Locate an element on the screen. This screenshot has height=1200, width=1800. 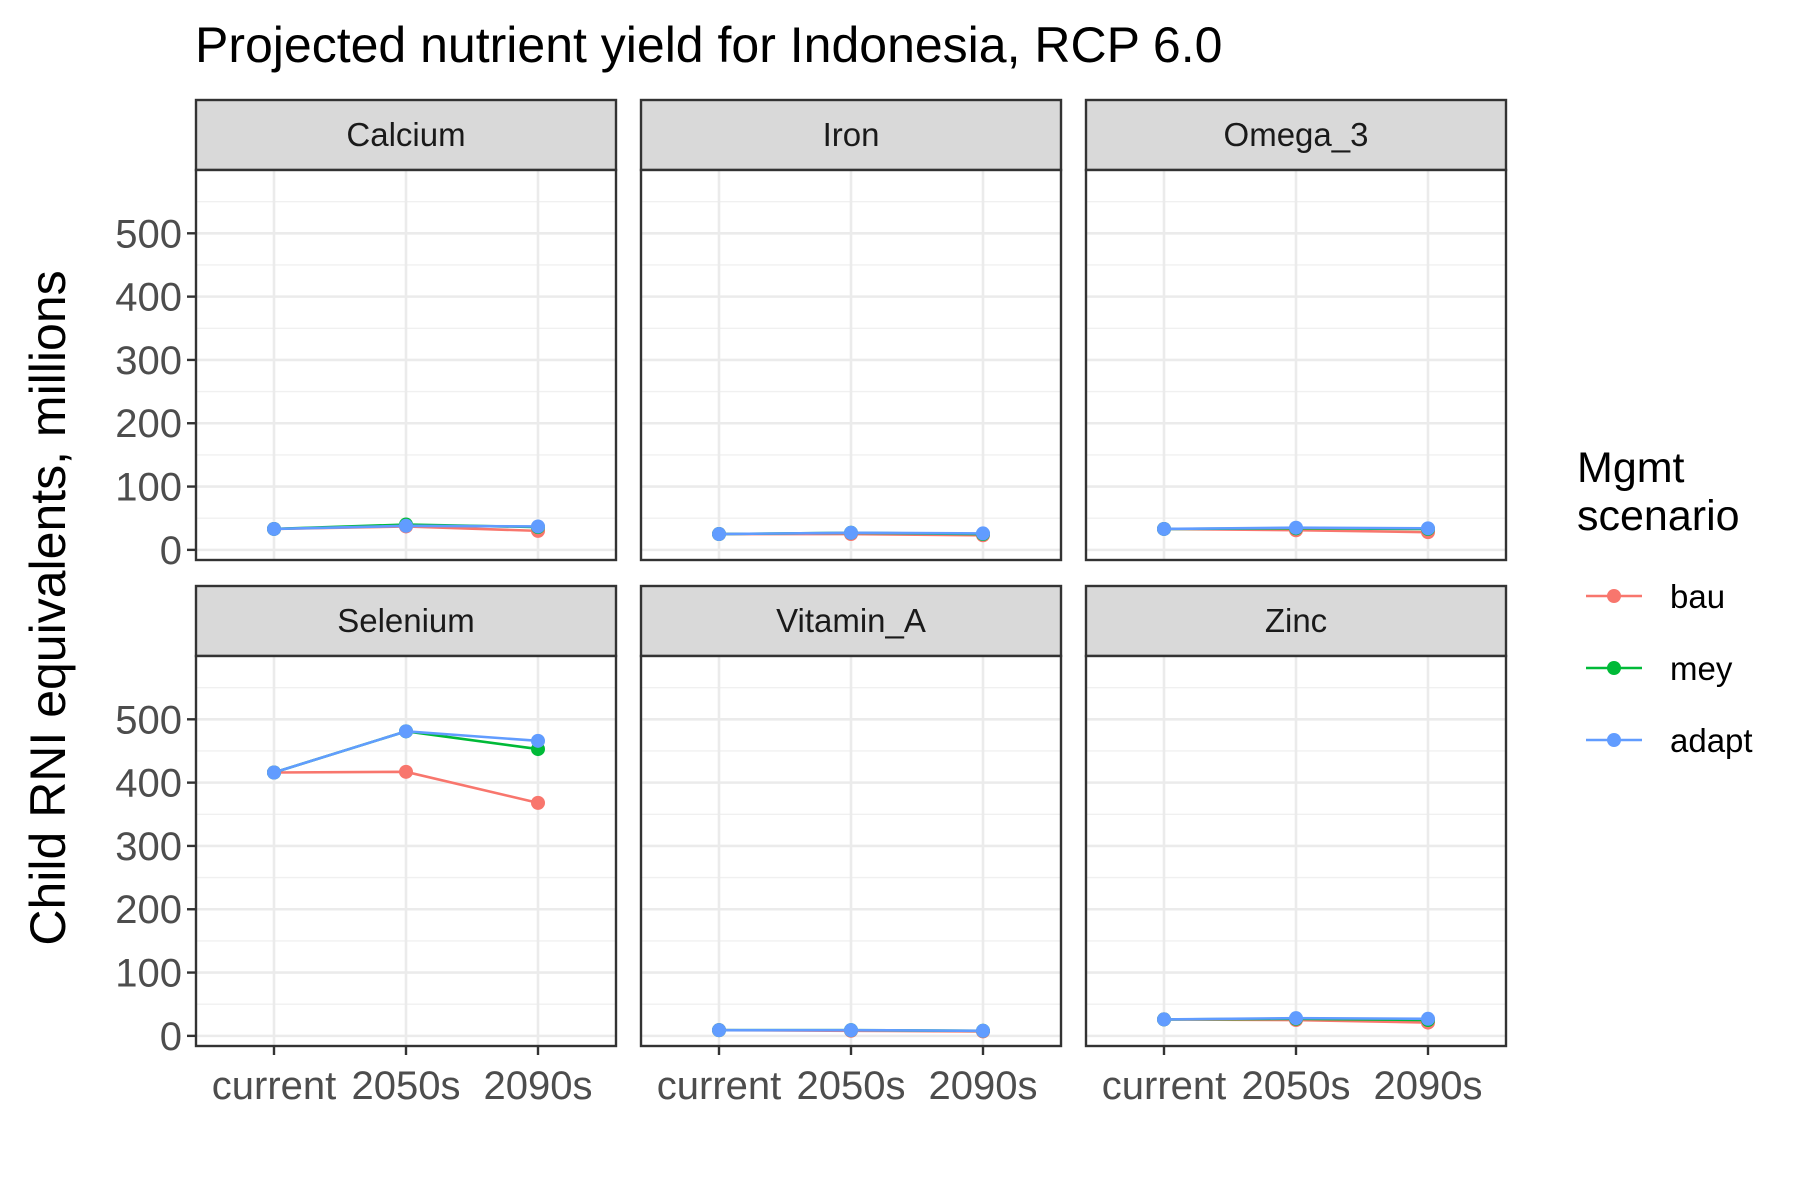
legend-entry-bau: bau is located at coordinates (1655, 596).